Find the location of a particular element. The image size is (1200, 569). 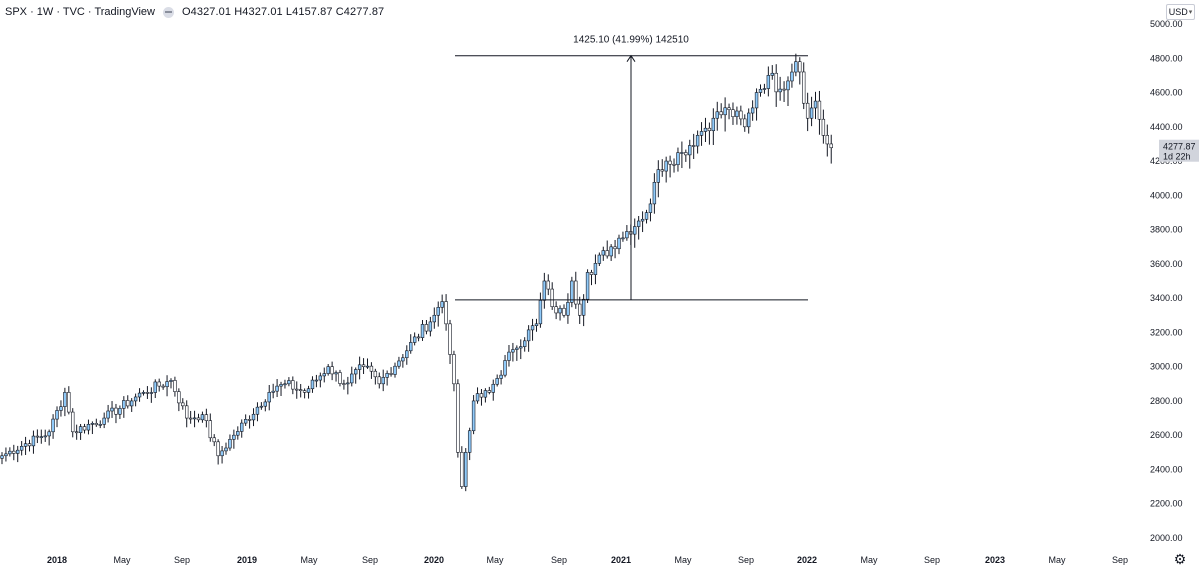

currency-label: USD is located at coordinates (1178, 12).